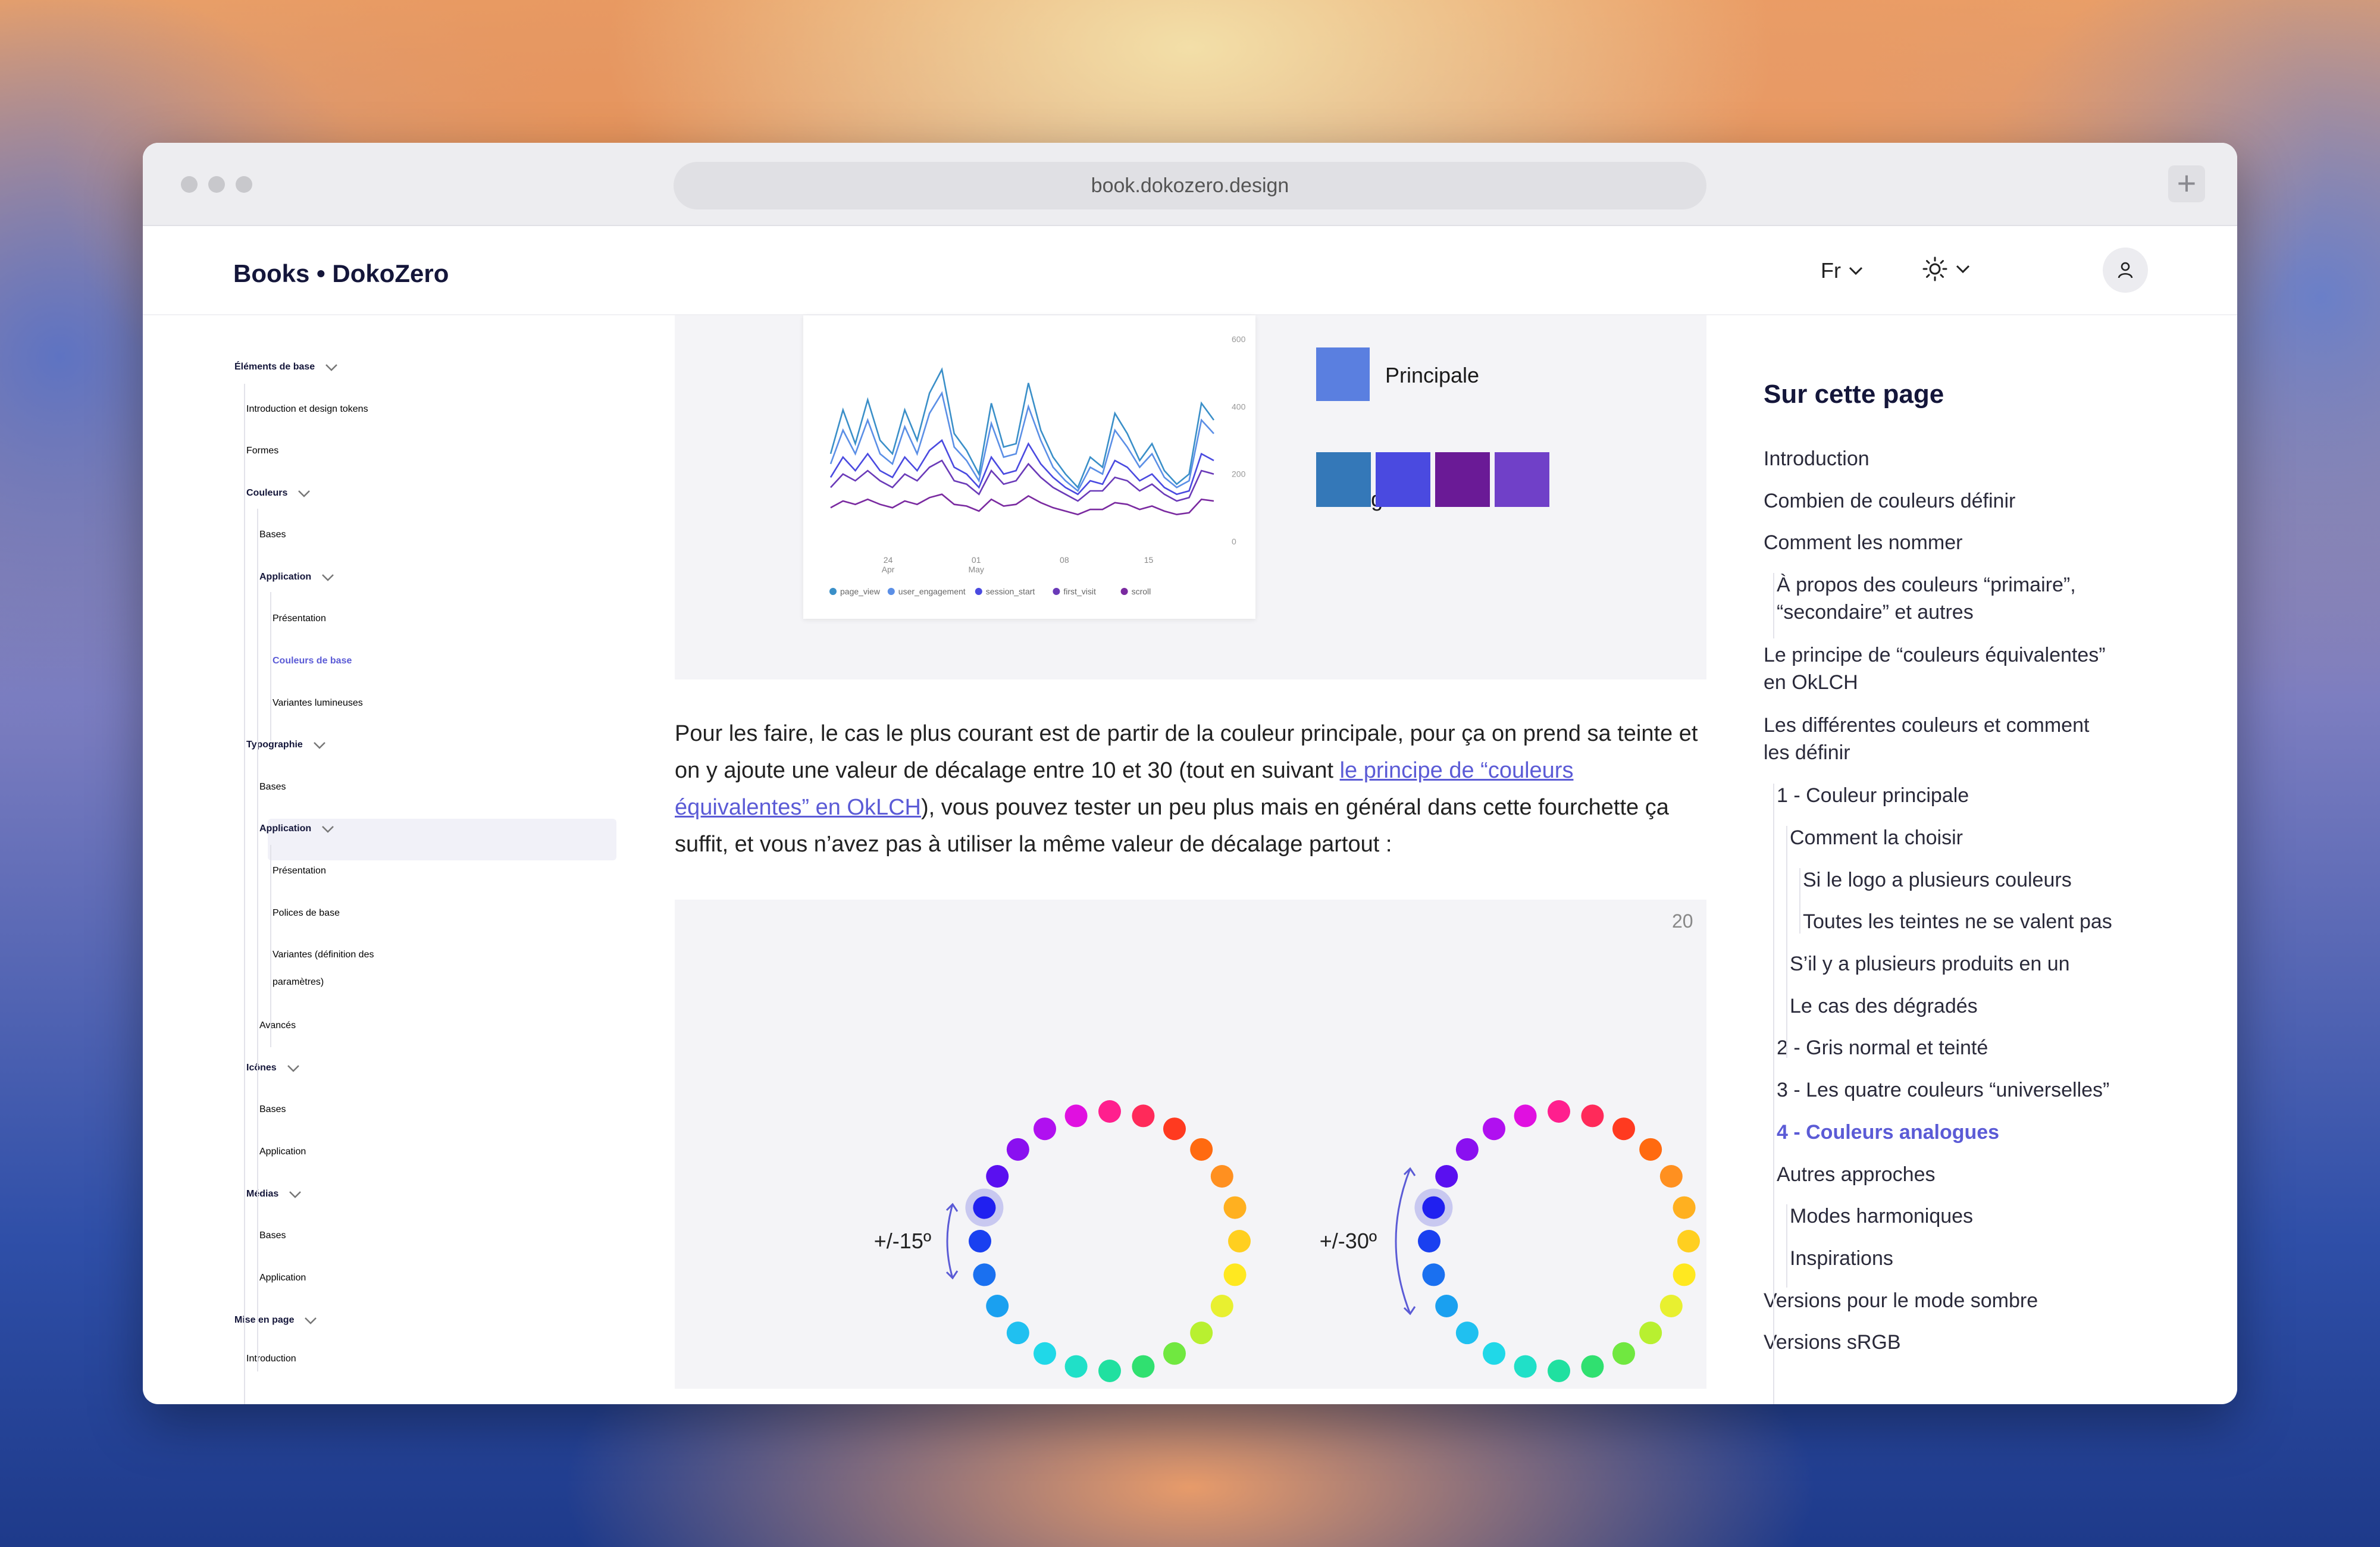 Image resolution: width=2380 pixels, height=1547 pixels. What do you see at coordinates (1882, 1216) in the screenshot?
I see `toc-item: Modes harmoniques` at bounding box center [1882, 1216].